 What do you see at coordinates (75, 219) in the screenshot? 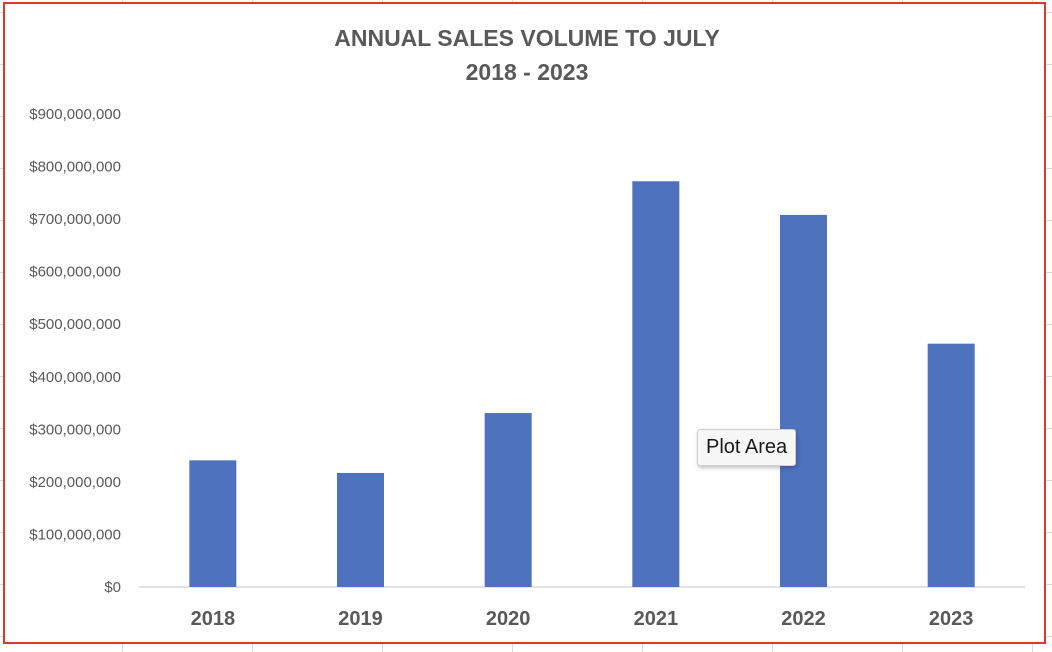
I see `y-tick-label: $700,000,000` at bounding box center [75, 219].